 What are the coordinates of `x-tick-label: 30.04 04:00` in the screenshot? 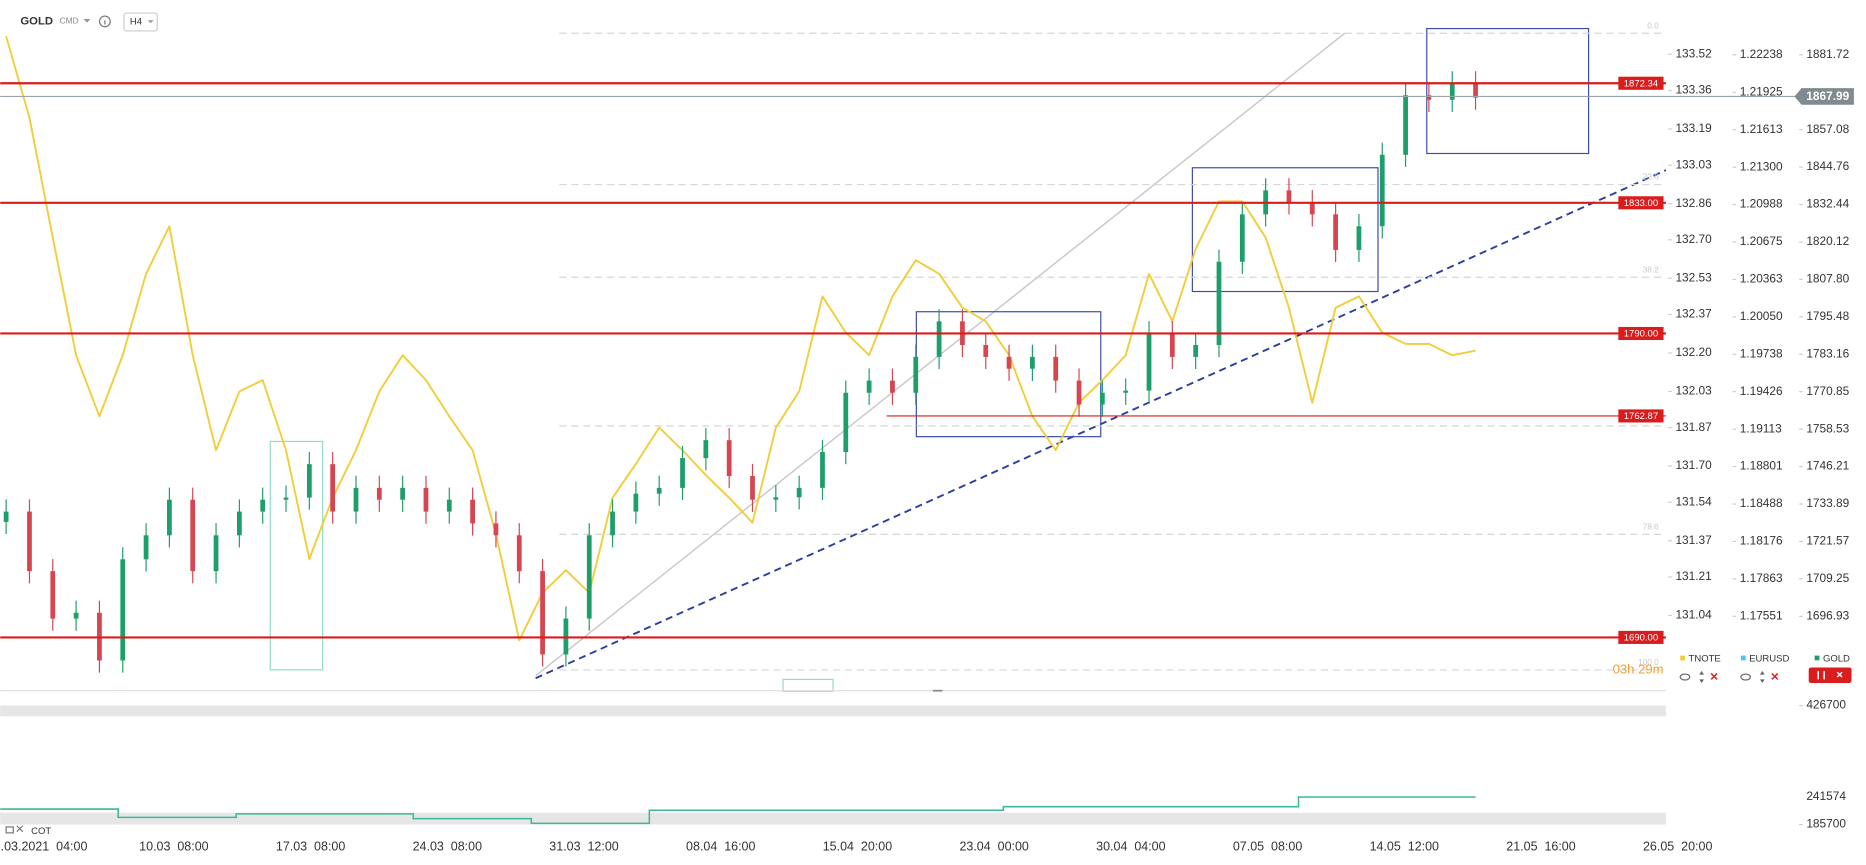 It's located at (1130, 846).